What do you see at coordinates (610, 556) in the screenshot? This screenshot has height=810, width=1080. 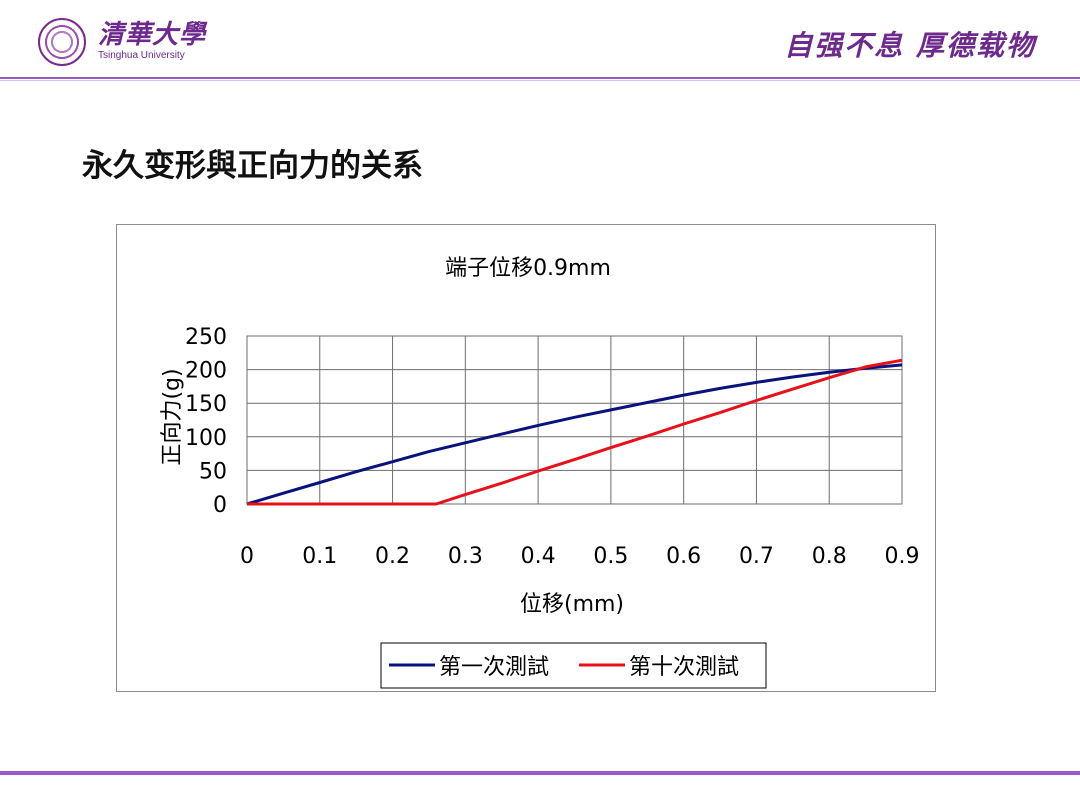 I see `x-tick-label: 0.5` at bounding box center [610, 556].